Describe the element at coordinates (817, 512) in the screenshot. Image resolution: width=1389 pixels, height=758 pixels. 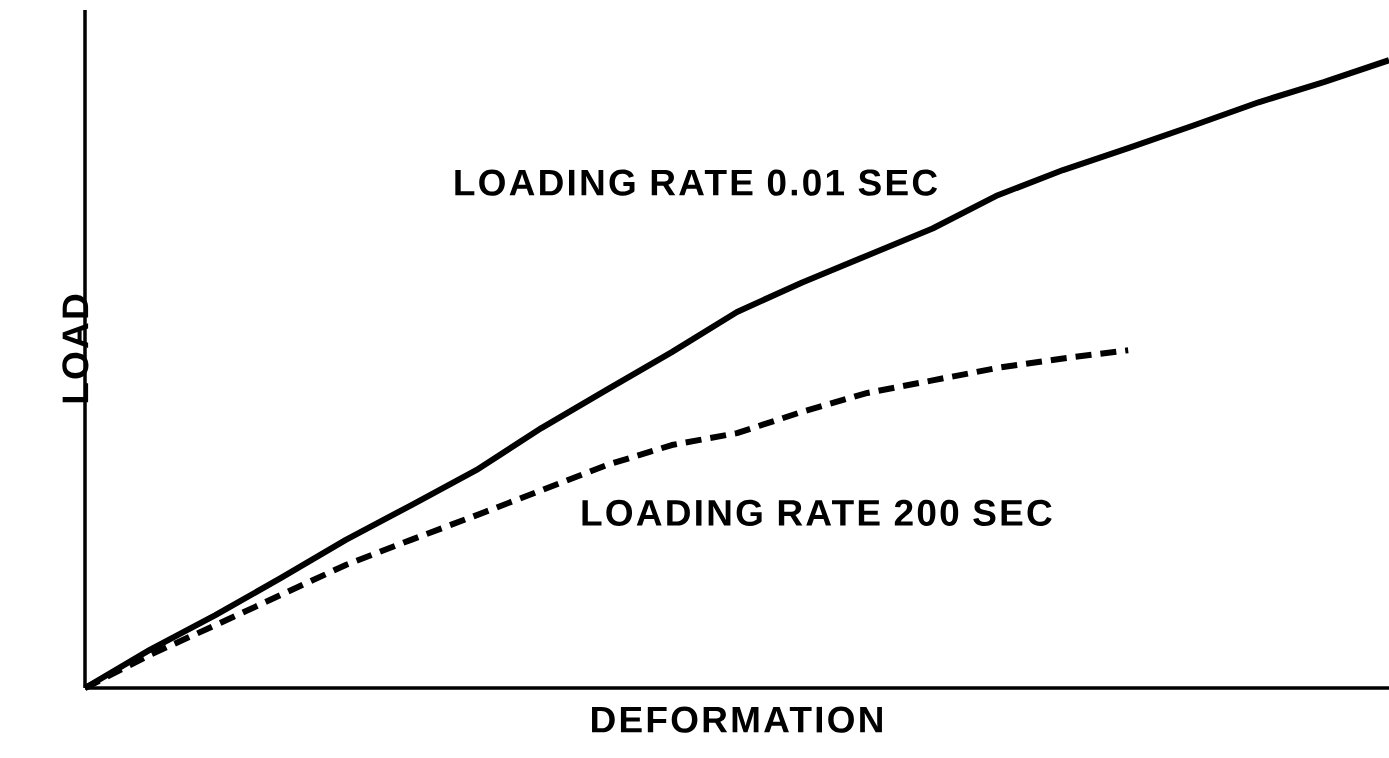
I see `series-label: LOADING RATE 200 SEC` at that location.